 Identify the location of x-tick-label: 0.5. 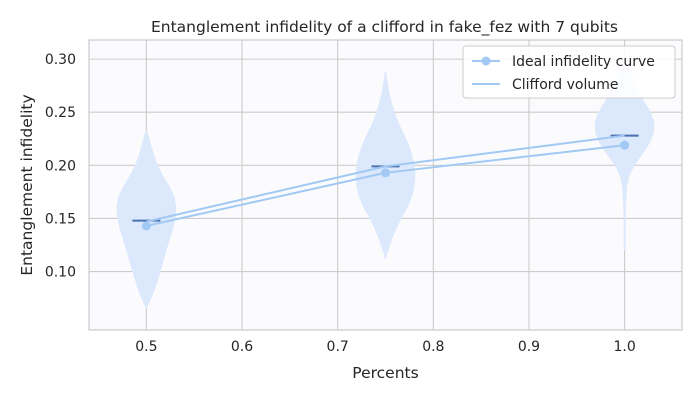
(146, 347).